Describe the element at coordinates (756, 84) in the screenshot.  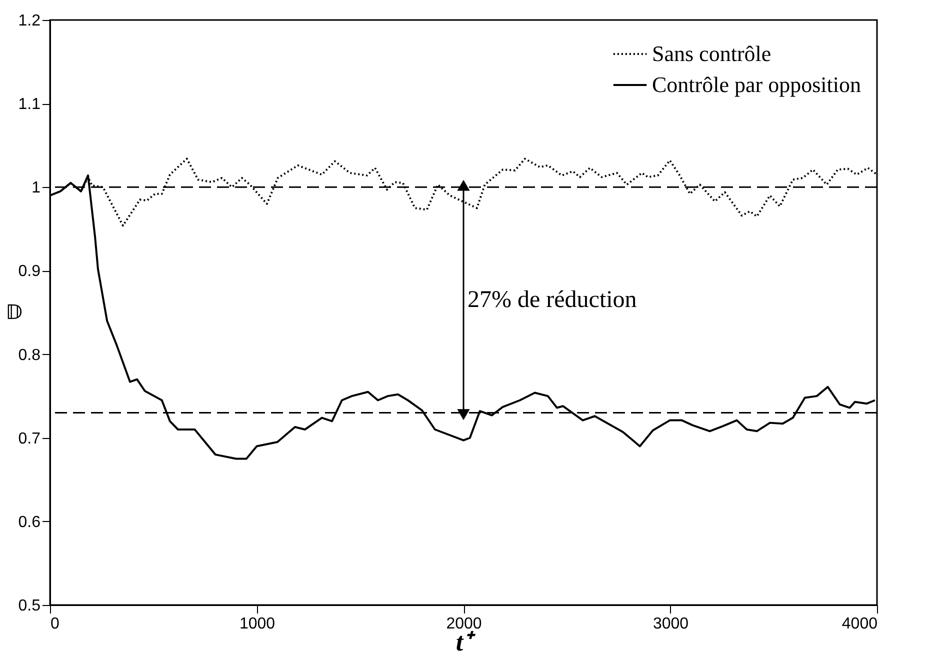
I see `legend-label: Contrôle par opposition` at that location.